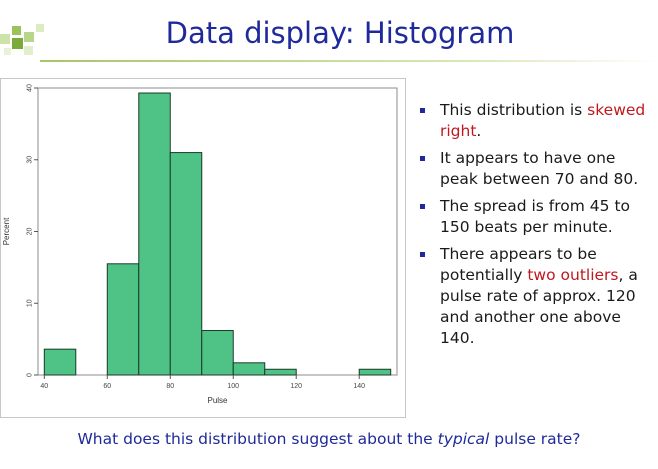  I want to click on bullet-text: This distribution is, so click(514, 110).